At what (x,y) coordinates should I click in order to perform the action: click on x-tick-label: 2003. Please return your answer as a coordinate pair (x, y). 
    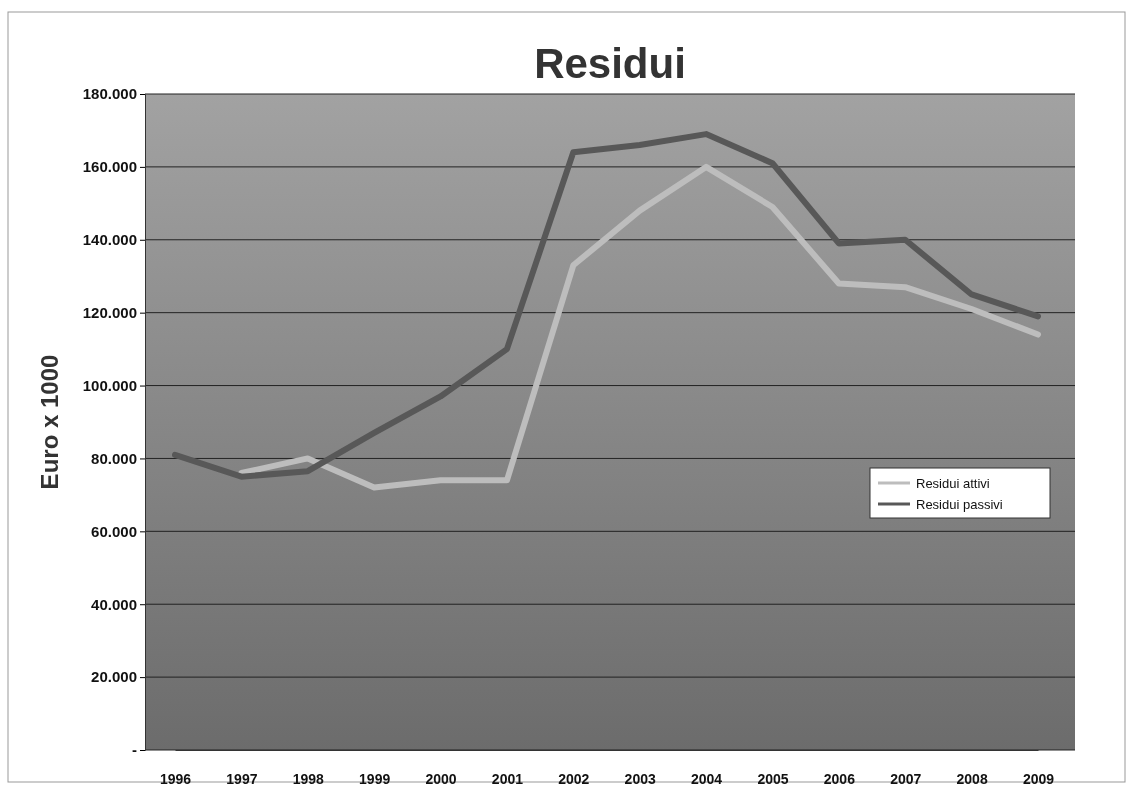
    Looking at the image, I should click on (640, 778).